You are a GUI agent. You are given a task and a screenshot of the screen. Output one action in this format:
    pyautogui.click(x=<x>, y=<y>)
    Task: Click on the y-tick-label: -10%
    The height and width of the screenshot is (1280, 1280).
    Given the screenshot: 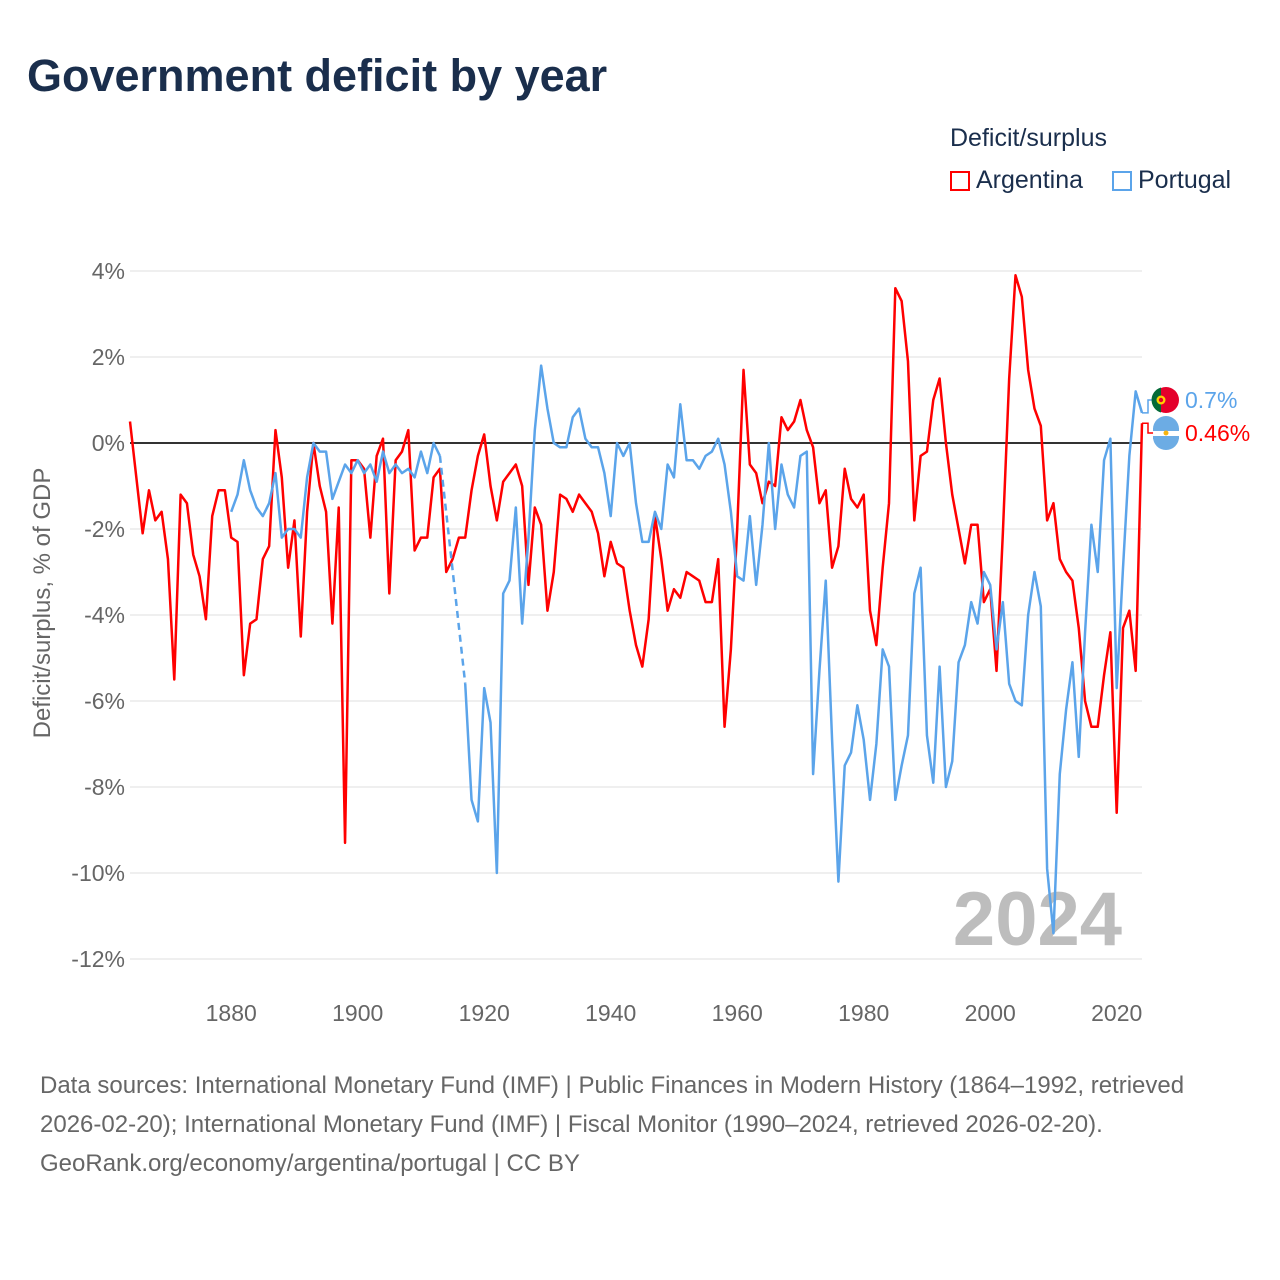 What is the action you would take?
    pyautogui.click(x=98, y=873)
    